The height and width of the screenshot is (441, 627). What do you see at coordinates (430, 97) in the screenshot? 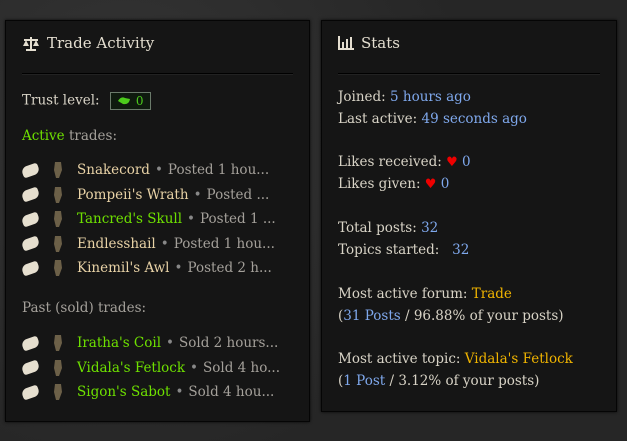
I see `joined-value: 5 hours ago` at bounding box center [430, 97].